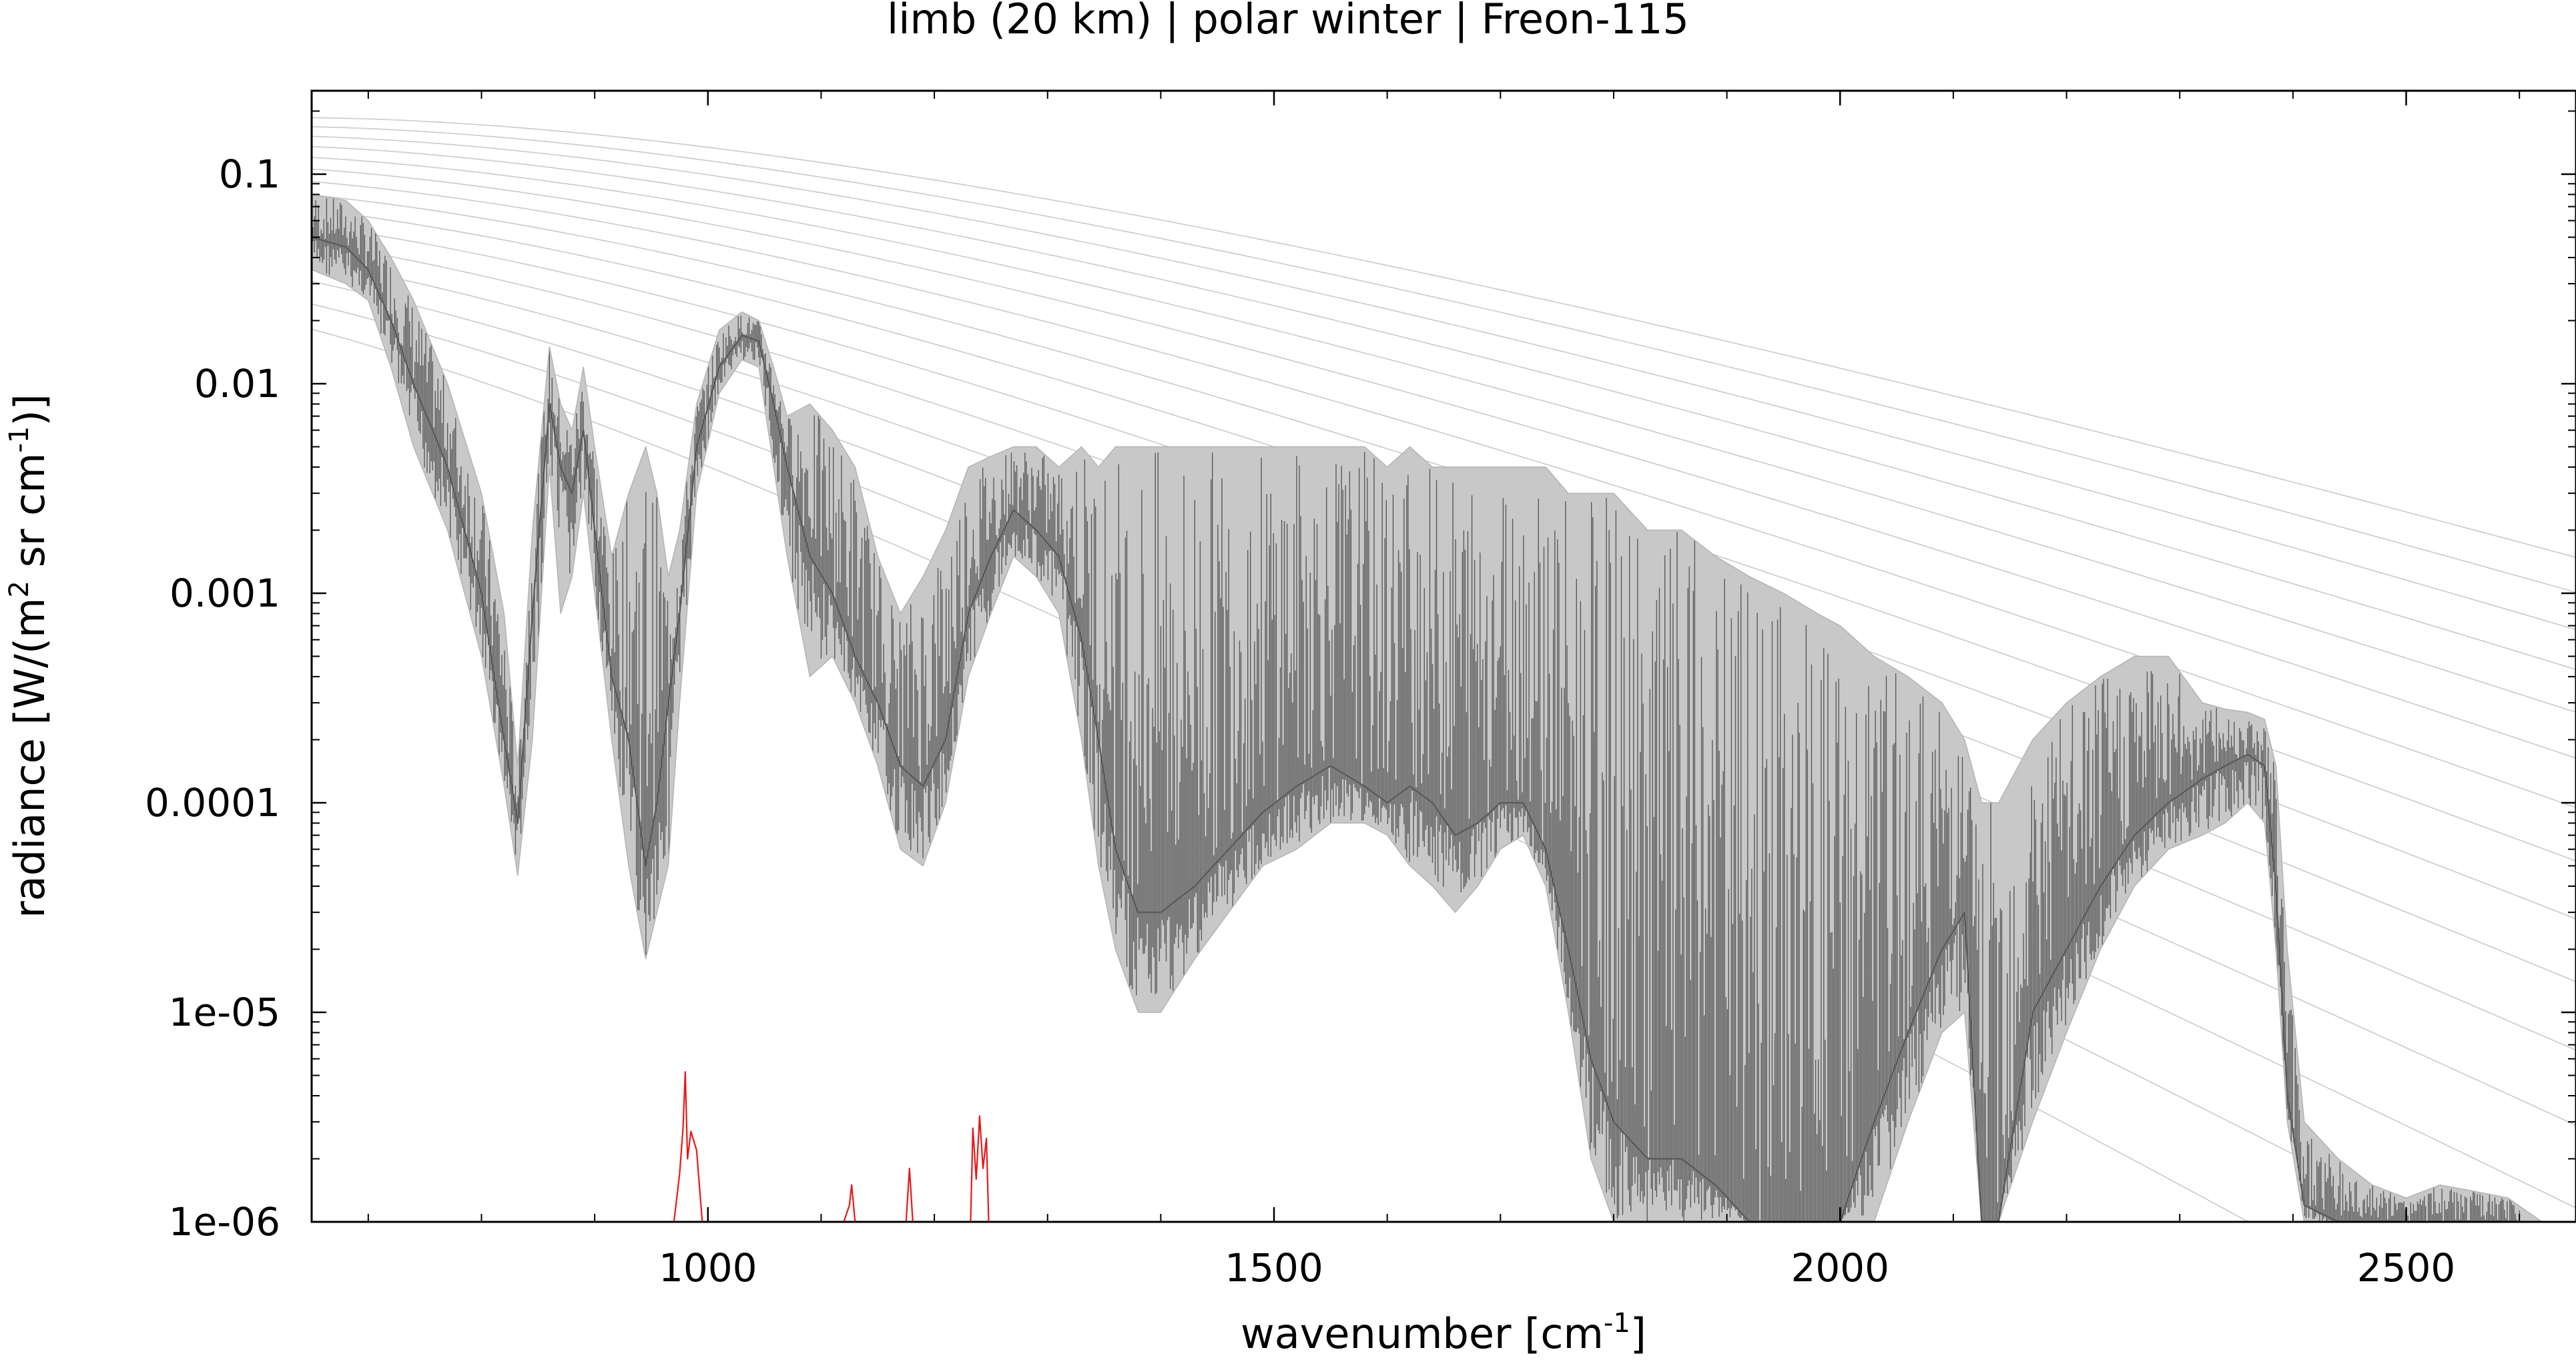 Image resolution: width=2576 pixels, height=1360 pixels. Describe the element at coordinates (1617, 1323) in the screenshot. I see `x-axis-label-sup: -1` at that location.